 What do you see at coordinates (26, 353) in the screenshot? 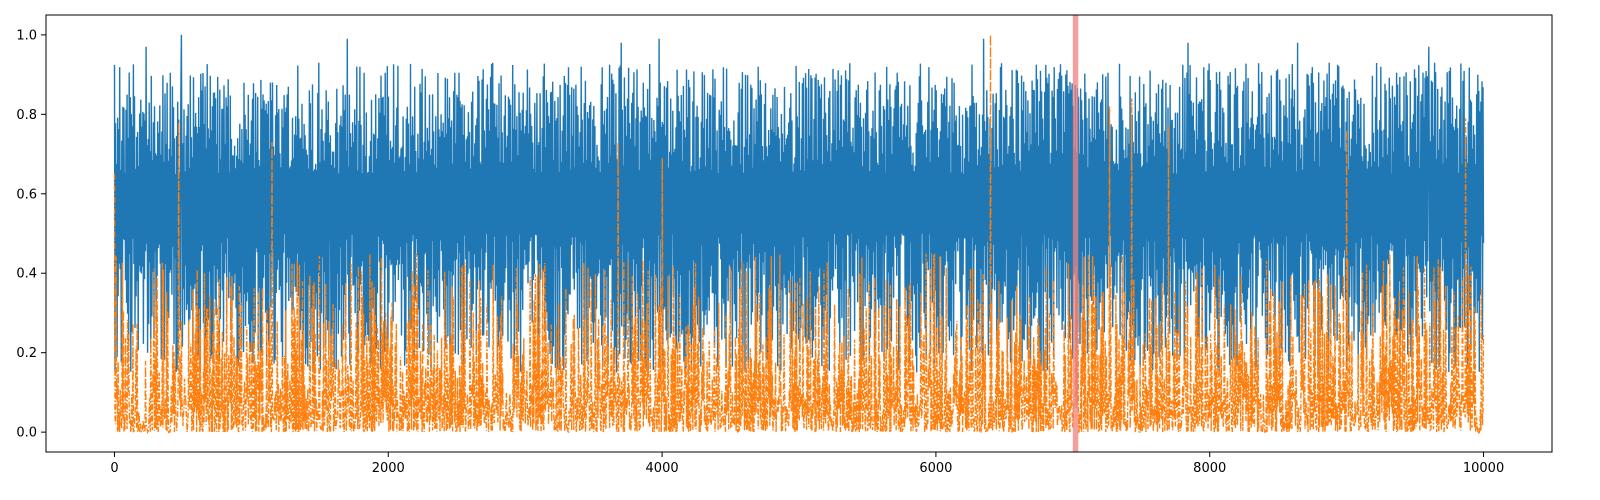
I see `y-tick-label: 0.2` at bounding box center [26, 353].